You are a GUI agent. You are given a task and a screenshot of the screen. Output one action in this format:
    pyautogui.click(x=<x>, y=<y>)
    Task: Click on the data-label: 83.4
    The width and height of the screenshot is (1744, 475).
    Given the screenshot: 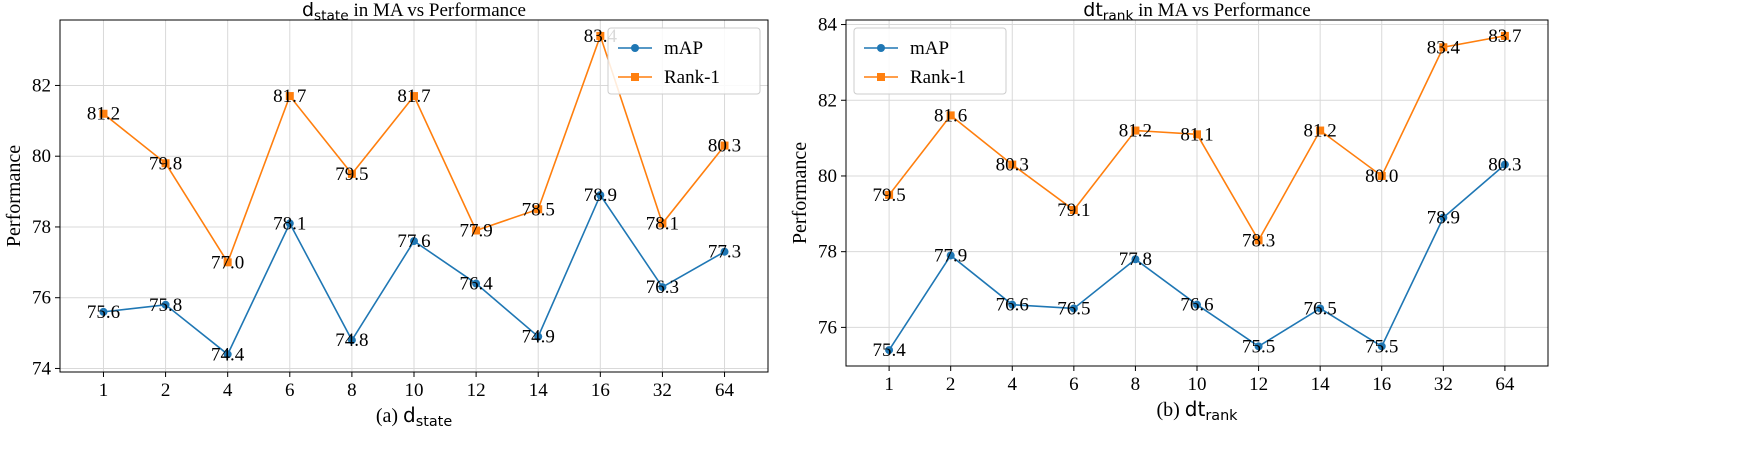 What is the action you would take?
    pyautogui.click(x=1444, y=47)
    